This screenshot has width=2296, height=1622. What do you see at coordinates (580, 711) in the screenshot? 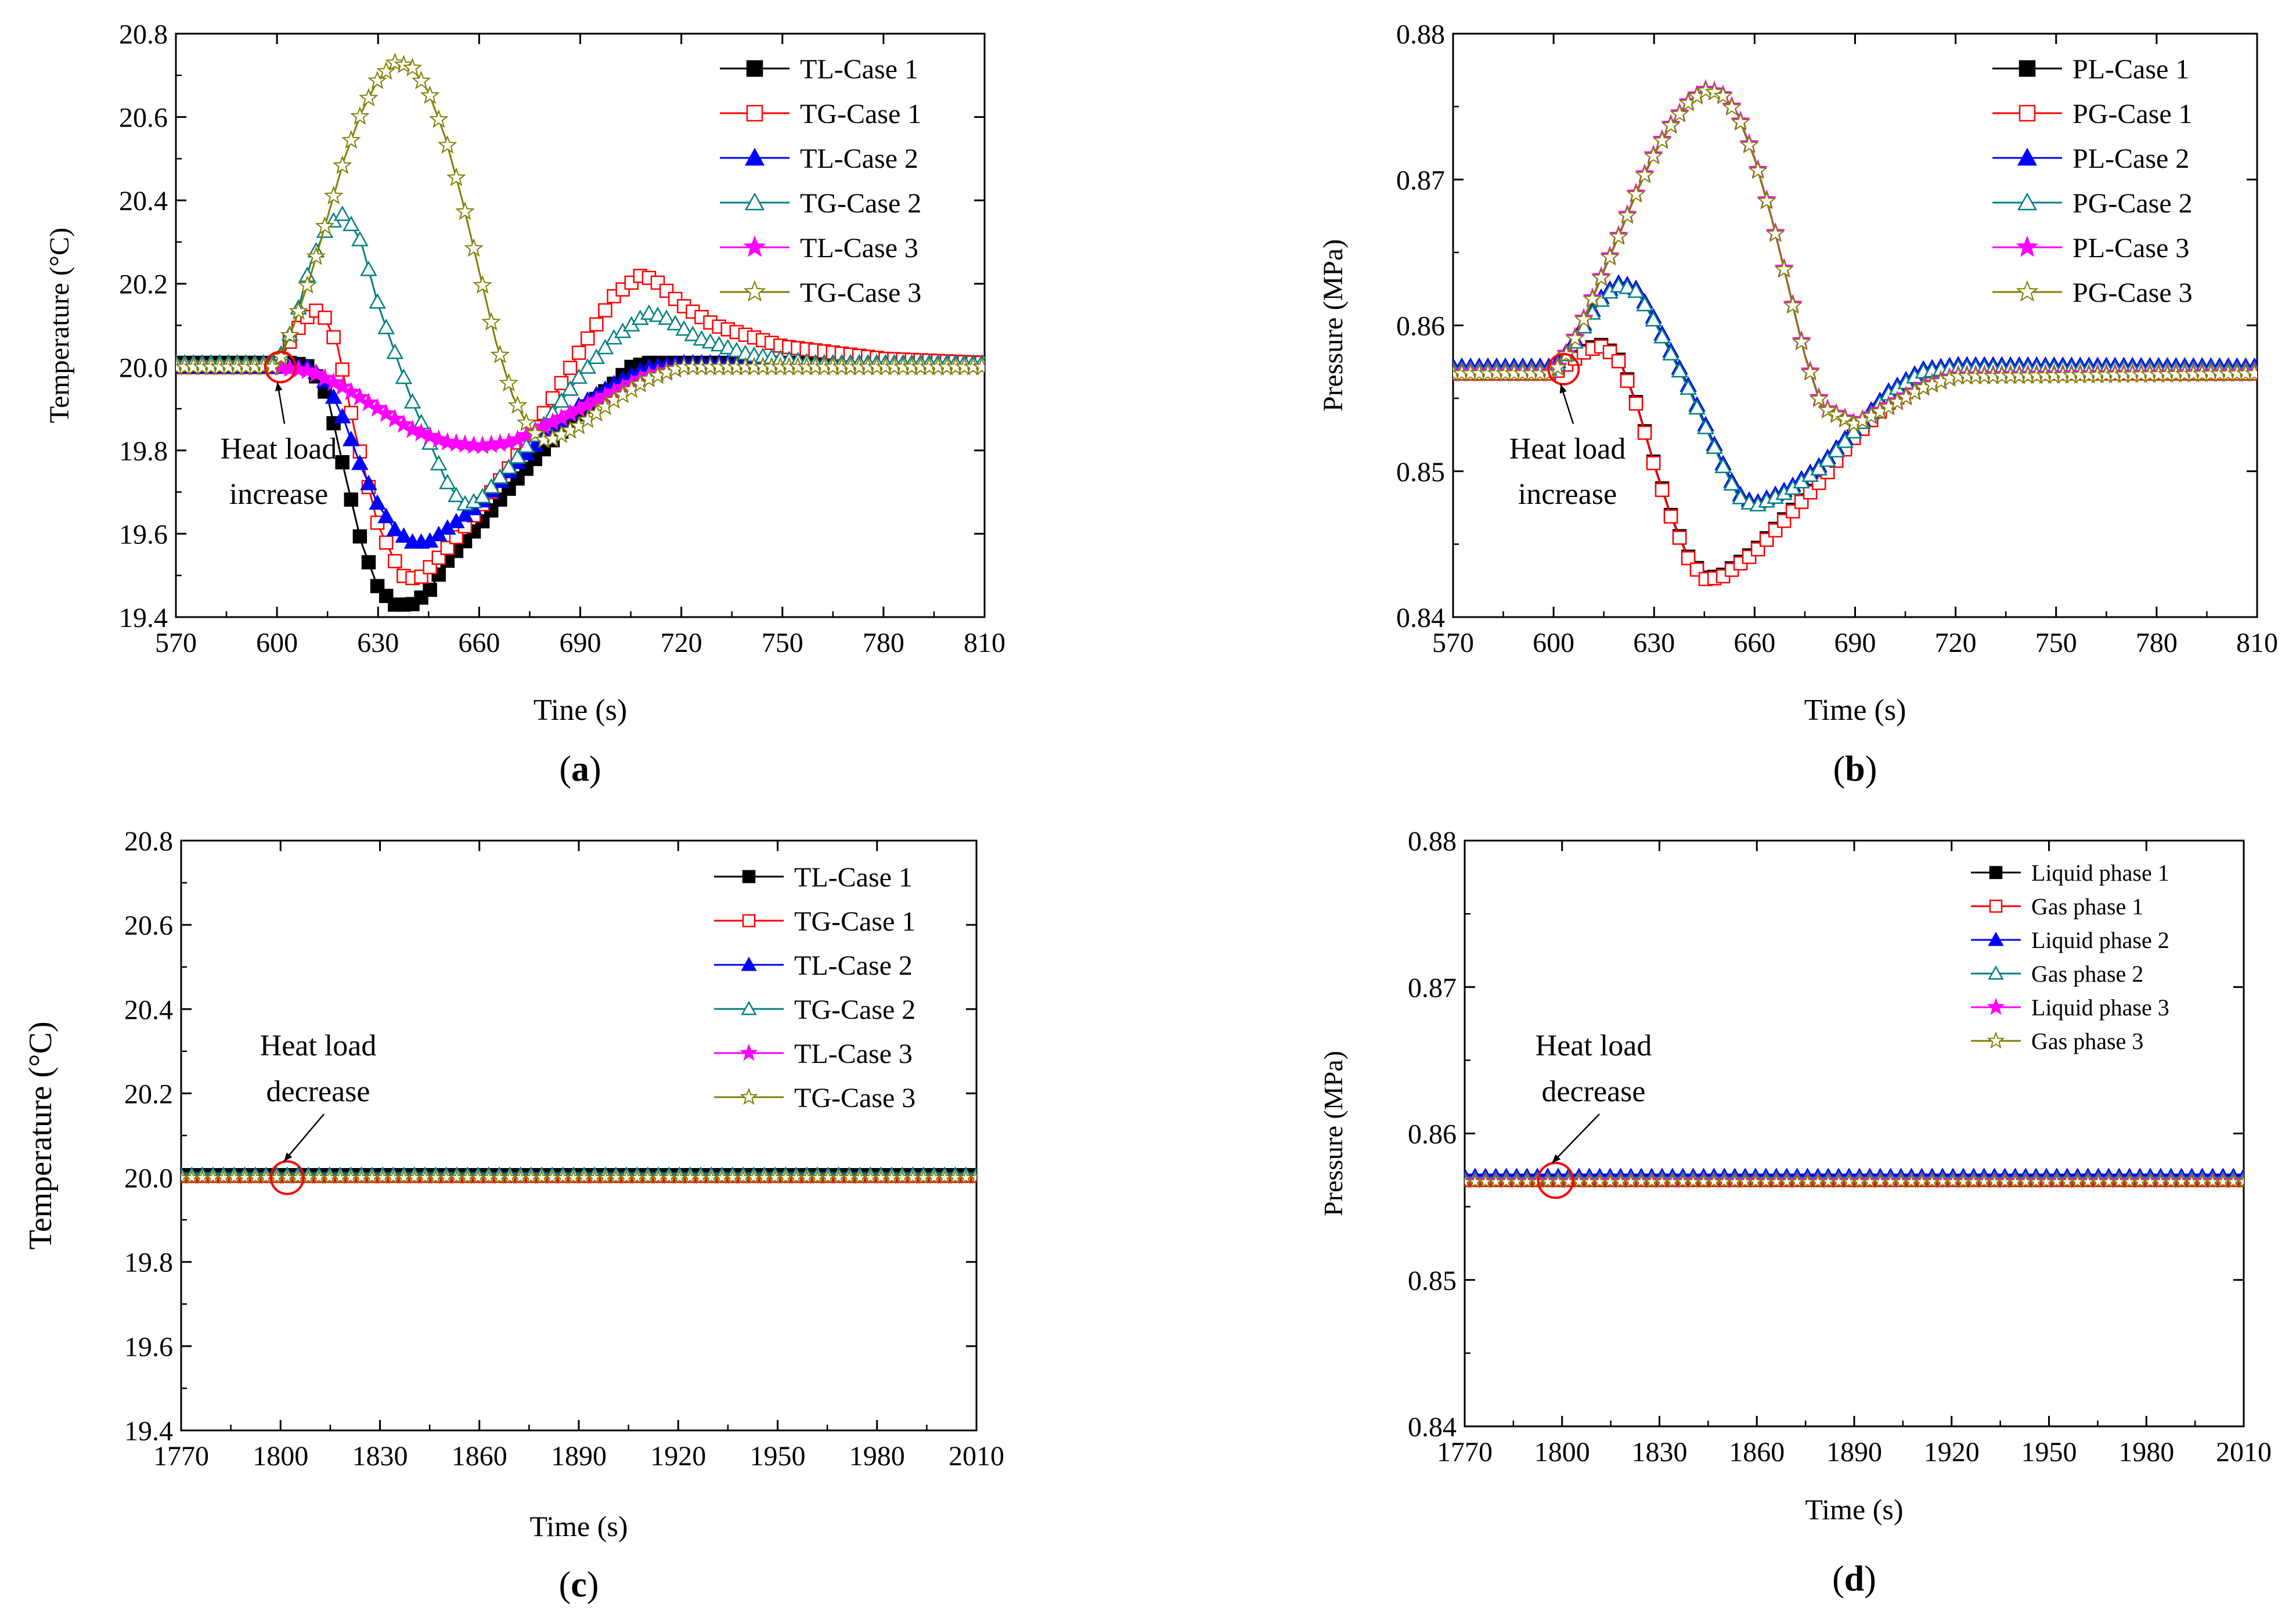
I see `x-axis-label: Tine (s)` at bounding box center [580, 711].